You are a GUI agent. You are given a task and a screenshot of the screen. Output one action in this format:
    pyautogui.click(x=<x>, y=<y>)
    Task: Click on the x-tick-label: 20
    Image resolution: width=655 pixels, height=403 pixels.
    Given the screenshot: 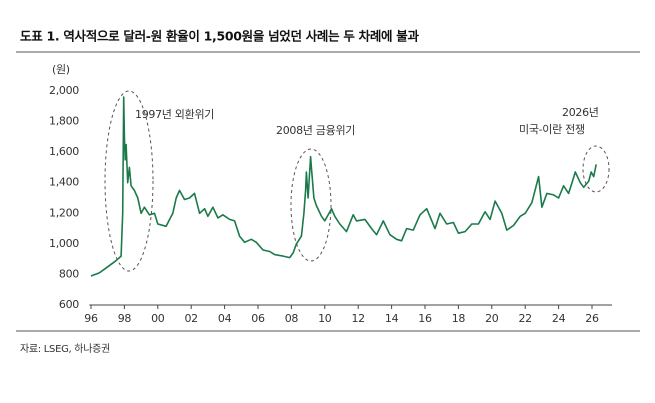 What is the action you would take?
    pyautogui.click(x=492, y=318)
    